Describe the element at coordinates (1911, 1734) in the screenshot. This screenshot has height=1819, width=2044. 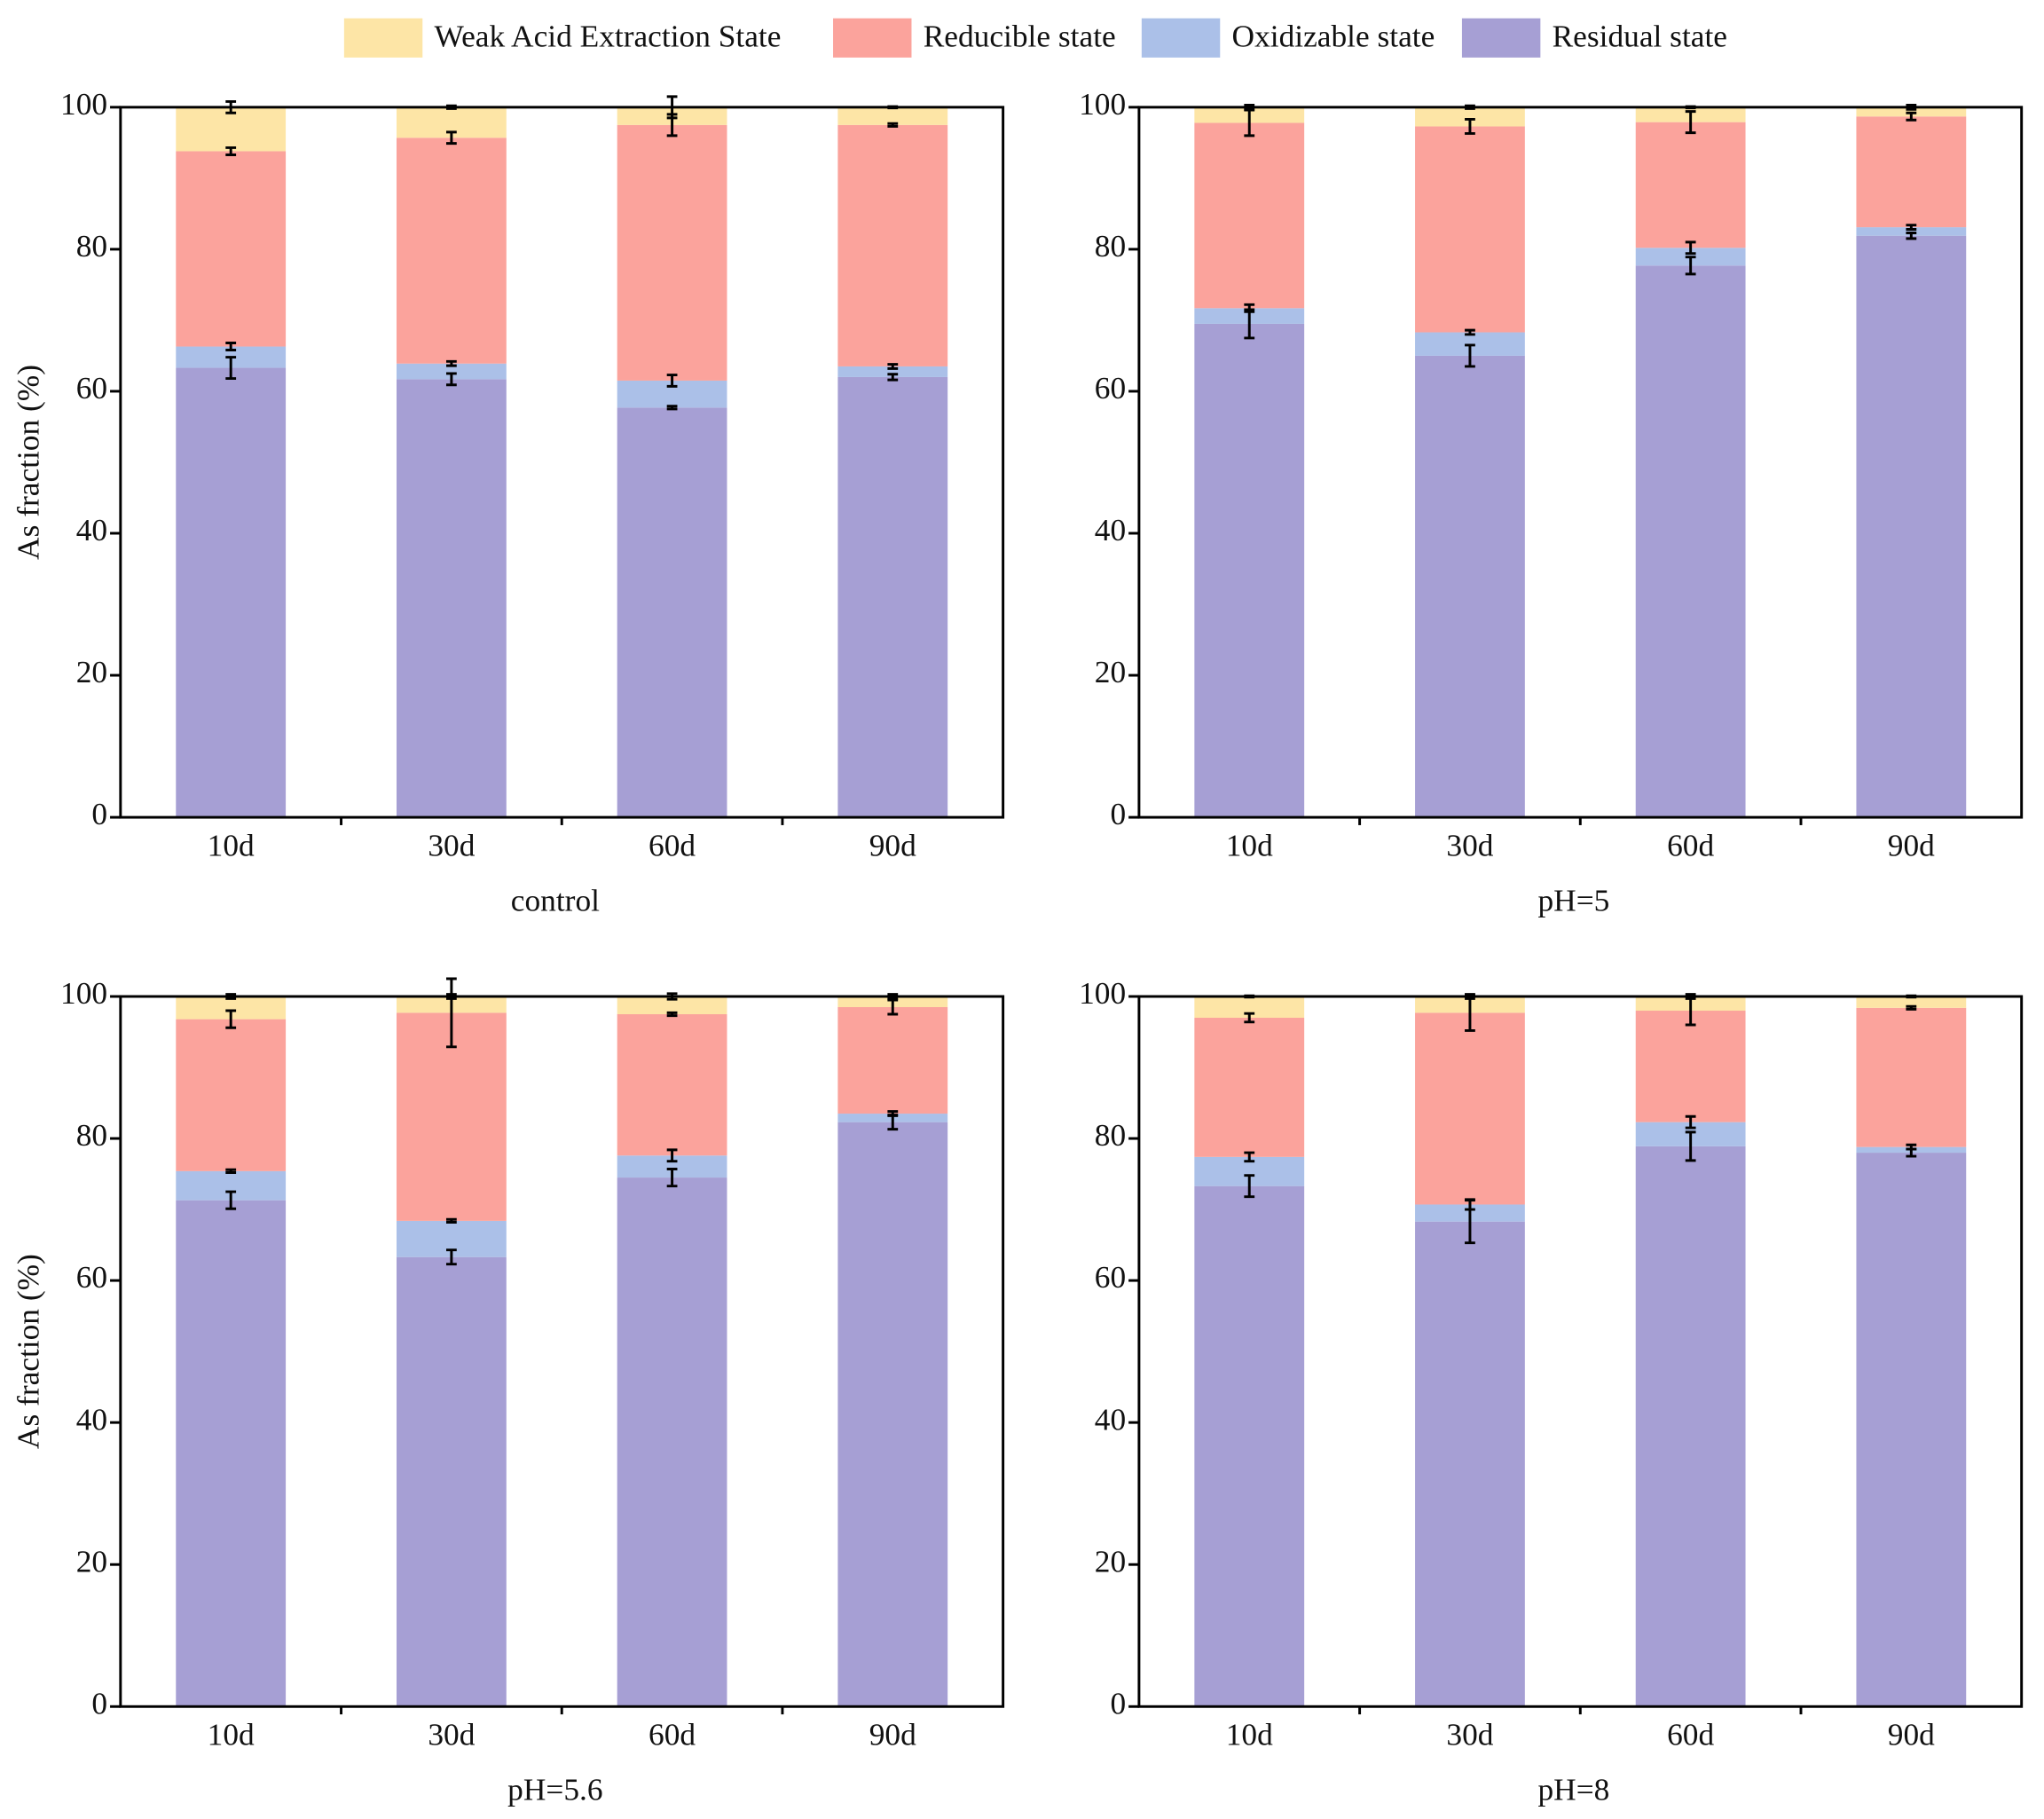
I see `x-tick-label: 90d` at that location.